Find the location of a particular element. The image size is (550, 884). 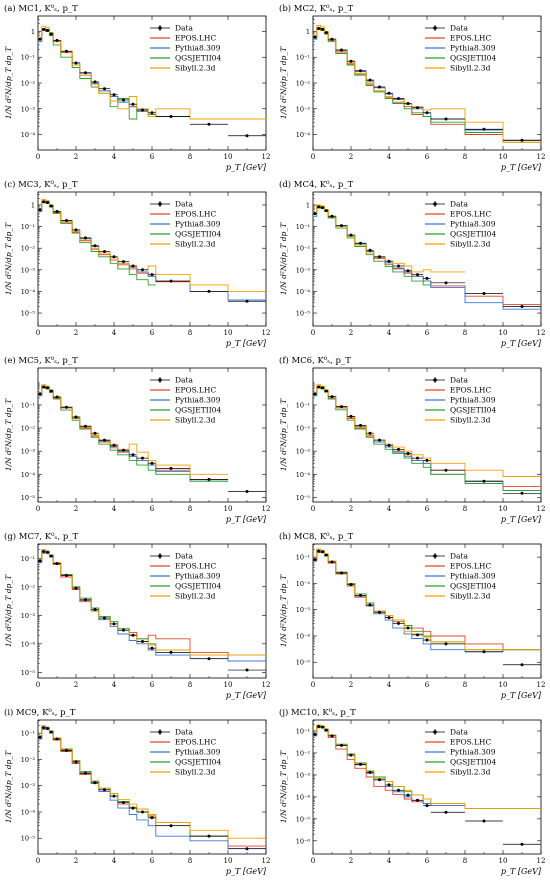

chart-title: (j) MC10, K⁰ₛ, p_T is located at coordinates (317, 712).